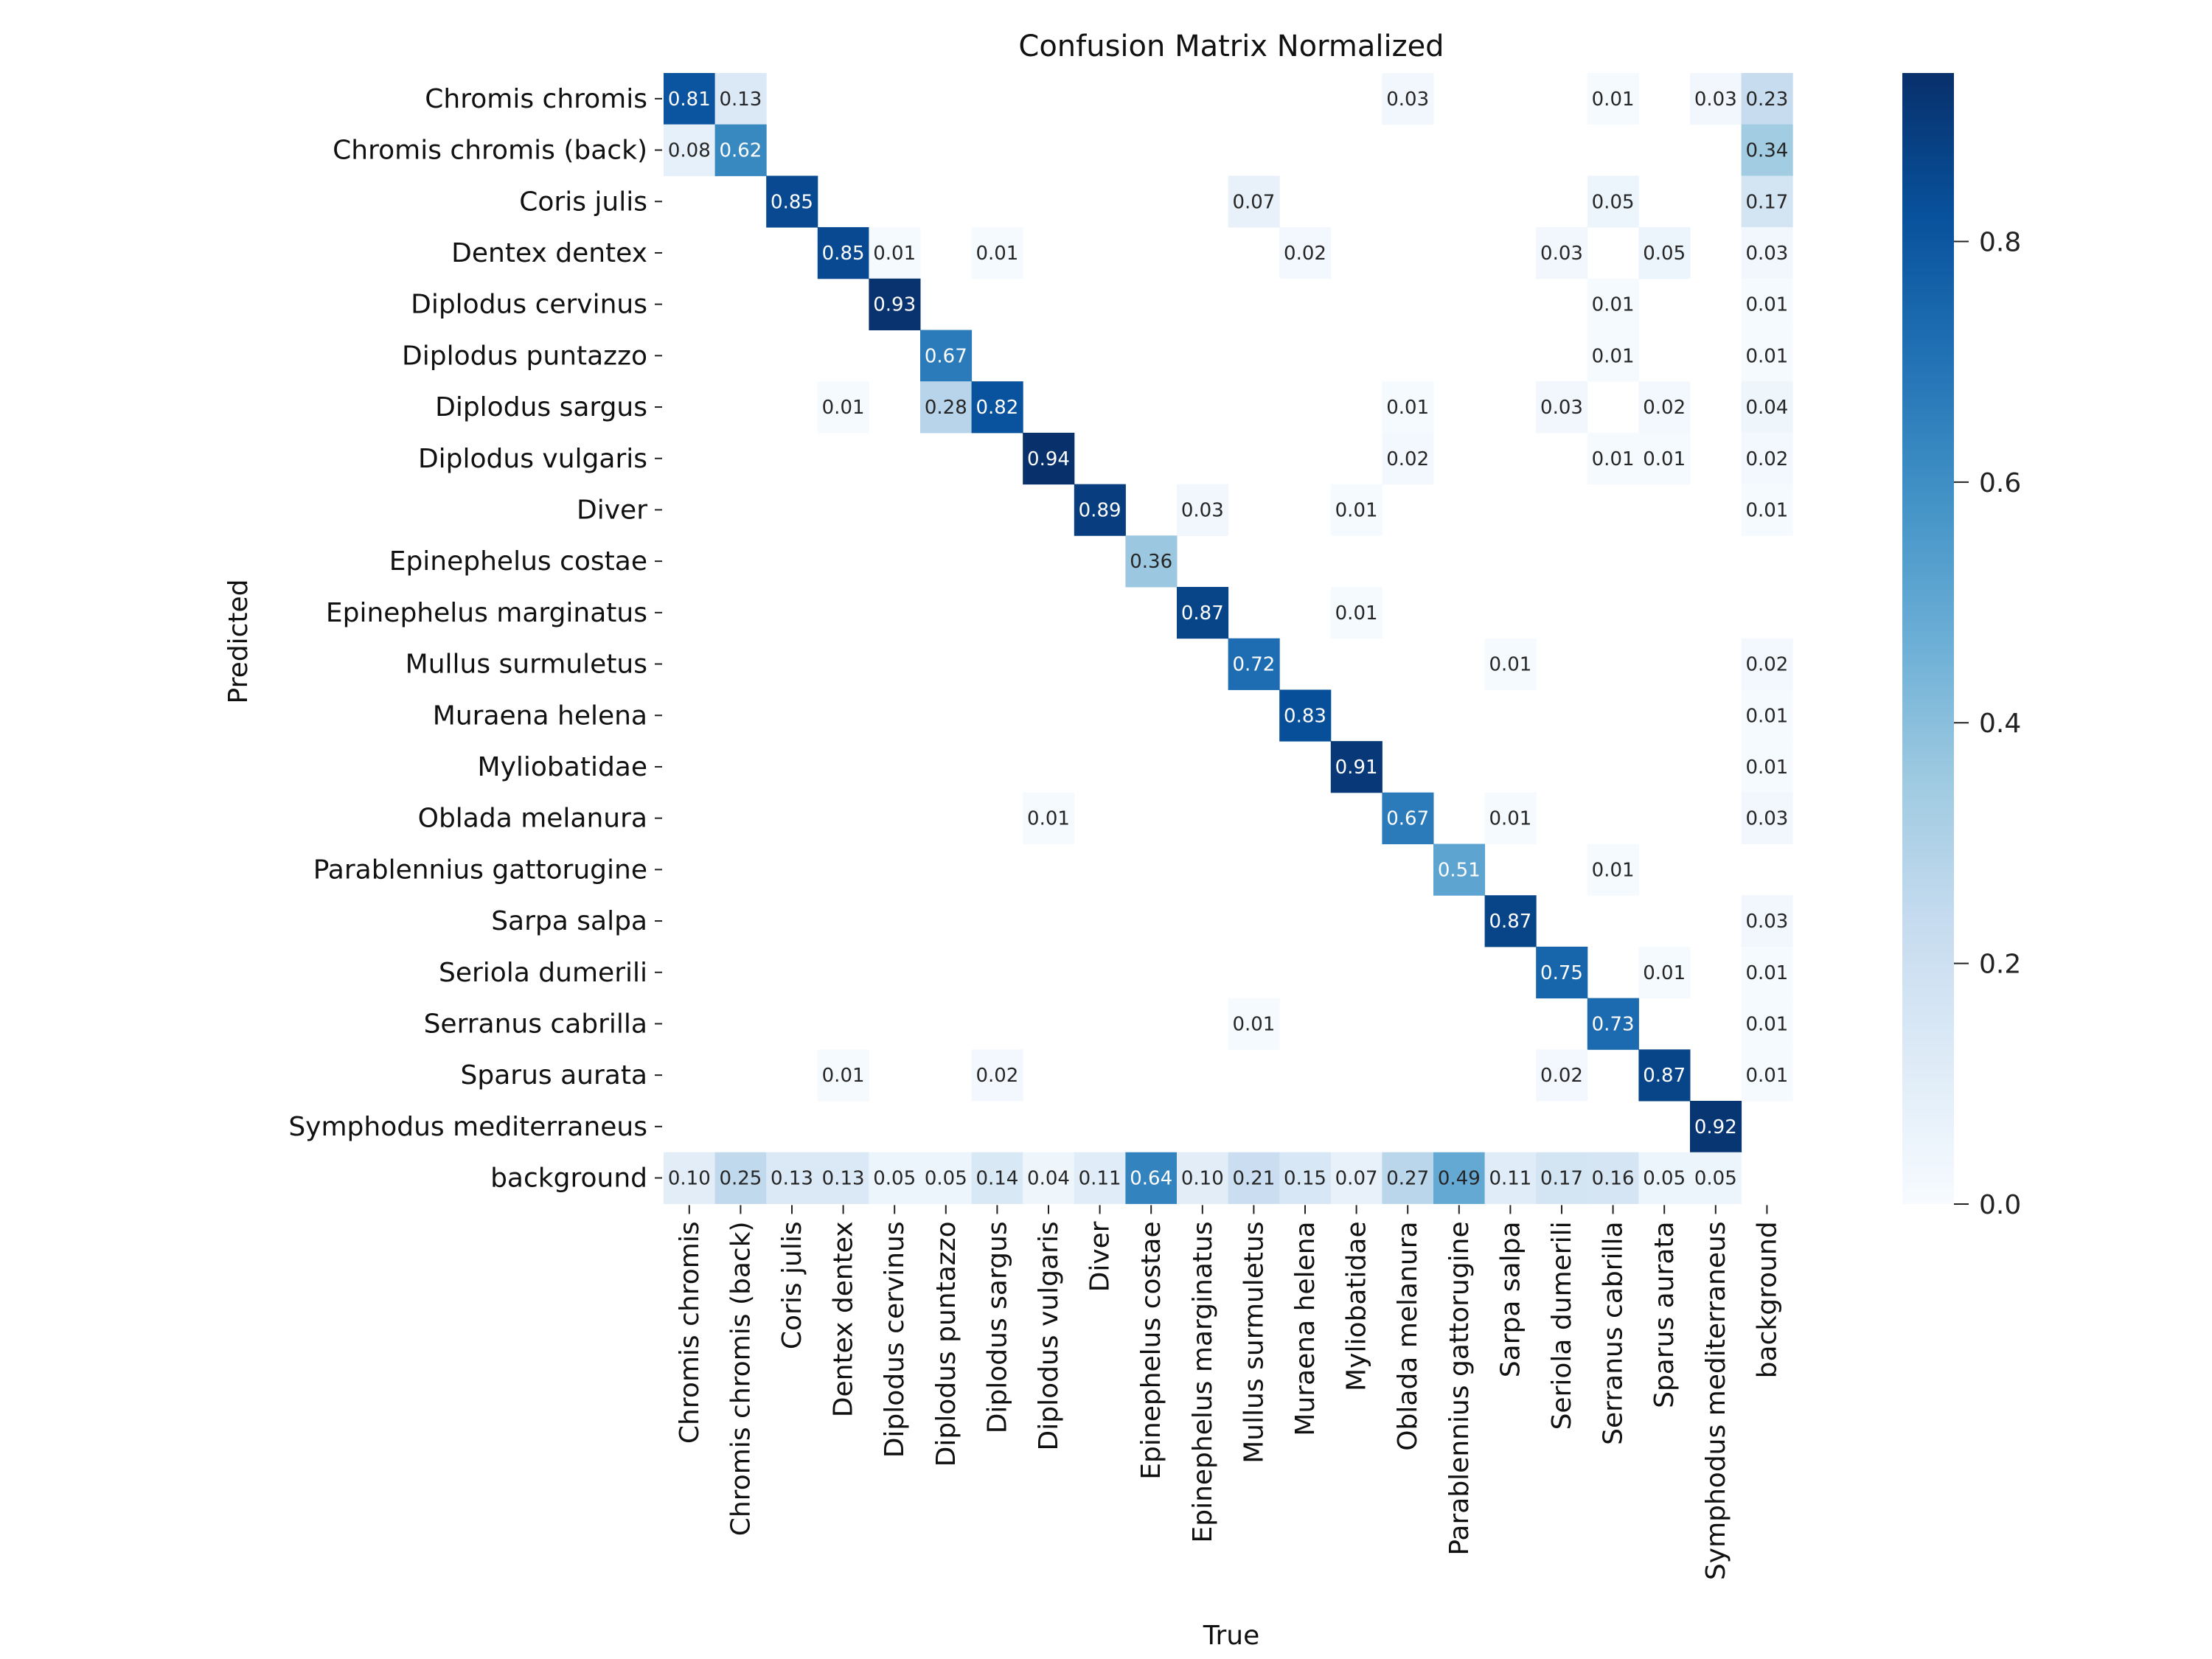  I want to click on x-tick-label: Diplodus sargus, so click(997, 1327).